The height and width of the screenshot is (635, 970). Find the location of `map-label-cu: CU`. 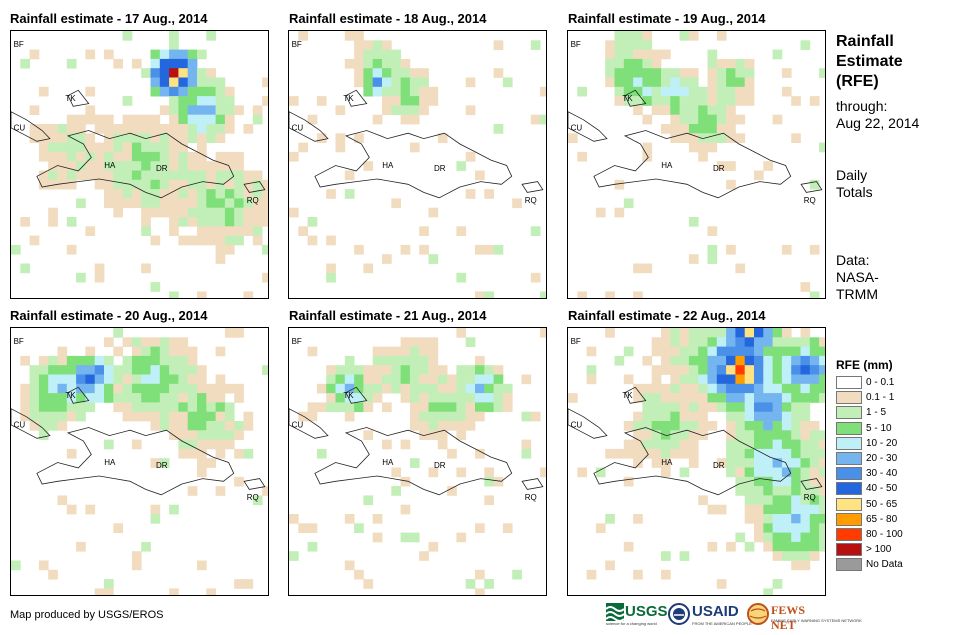

map-label-cu: CU is located at coordinates (577, 128).